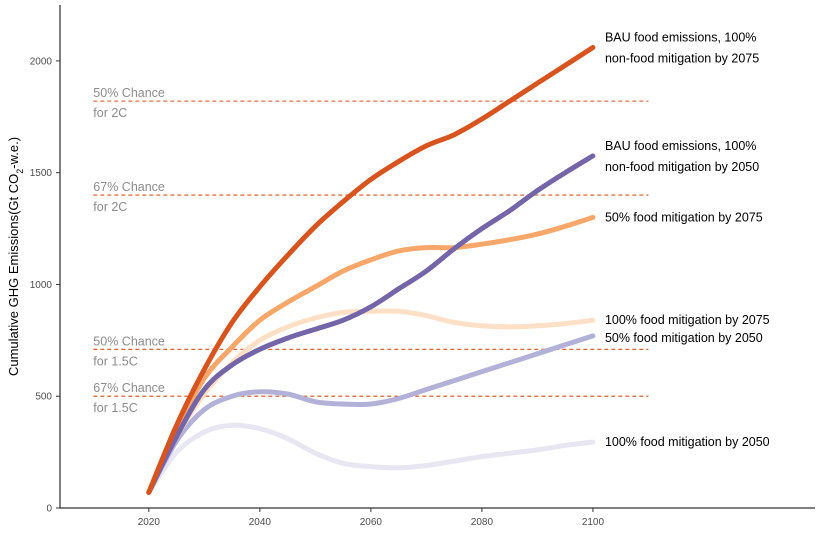  What do you see at coordinates (682, 58) in the screenshot?
I see `series-label: non-food mitigation by 2075` at bounding box center [682, 58].